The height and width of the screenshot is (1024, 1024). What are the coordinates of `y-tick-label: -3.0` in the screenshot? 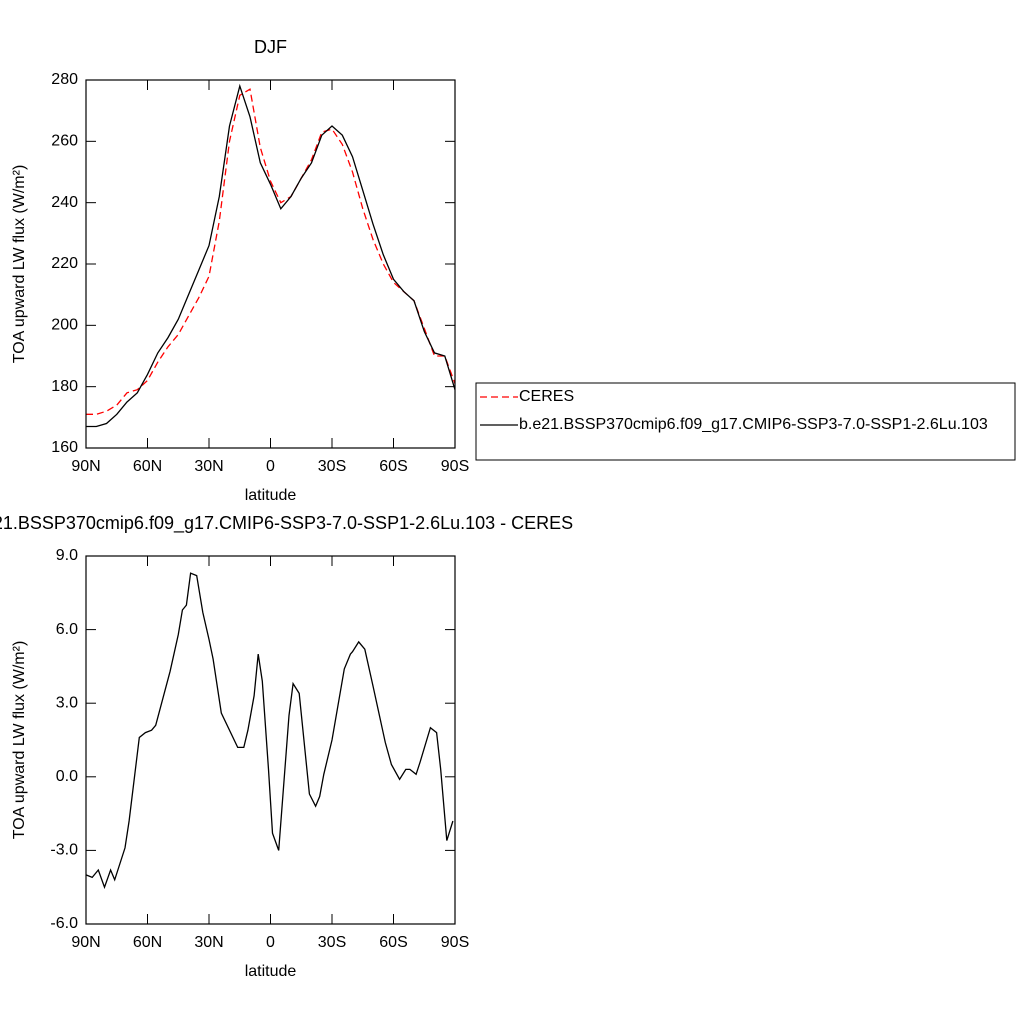 It's located at (64, 850).